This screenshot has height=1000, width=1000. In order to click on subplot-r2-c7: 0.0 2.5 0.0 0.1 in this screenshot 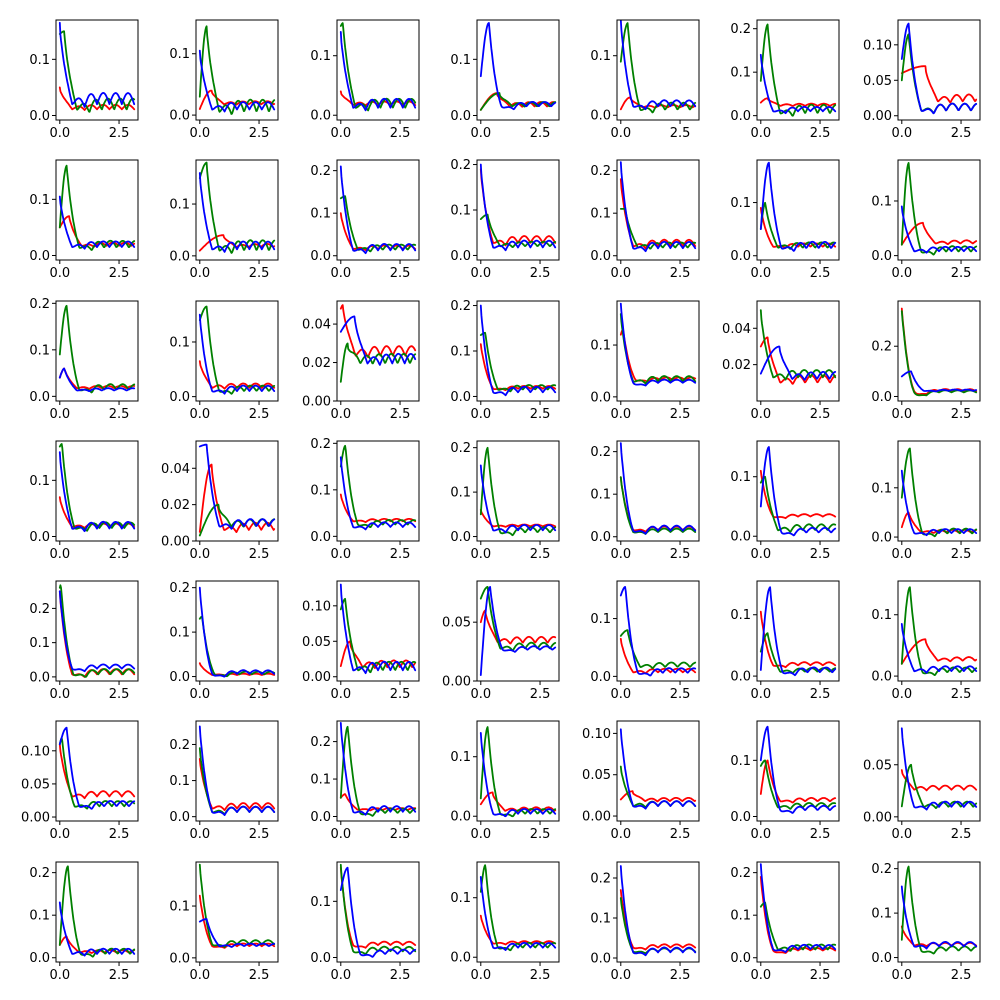, I will do `click(926, 220)`.